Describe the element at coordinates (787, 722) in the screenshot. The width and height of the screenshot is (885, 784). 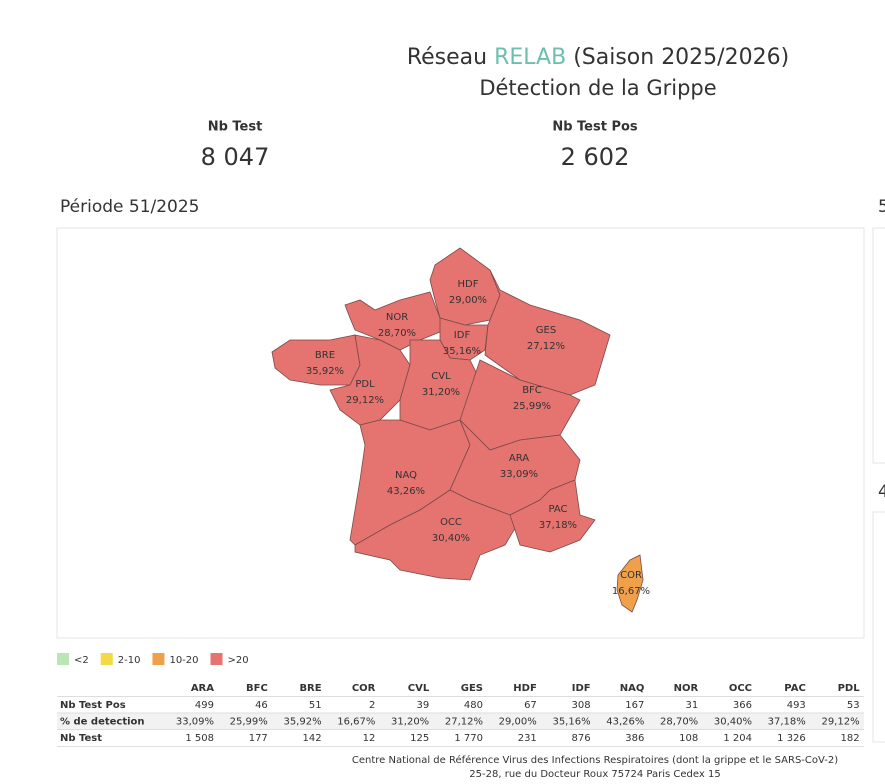
I see `cell: 37,18%` at that location.